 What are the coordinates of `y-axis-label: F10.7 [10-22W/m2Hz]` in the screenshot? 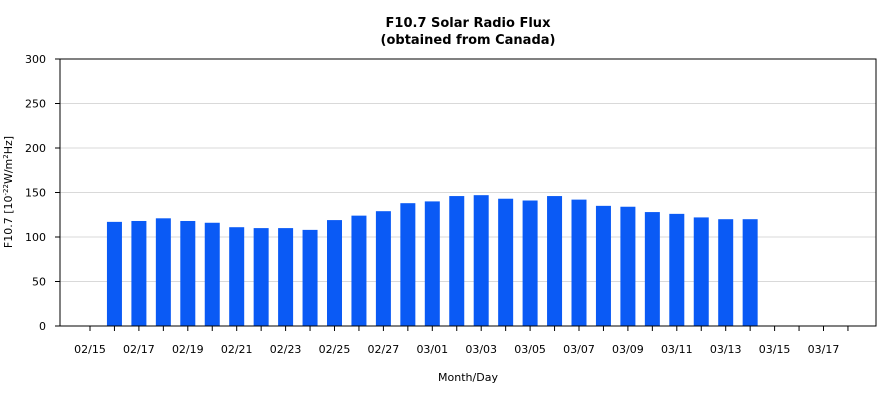 It's located at (8, 192).